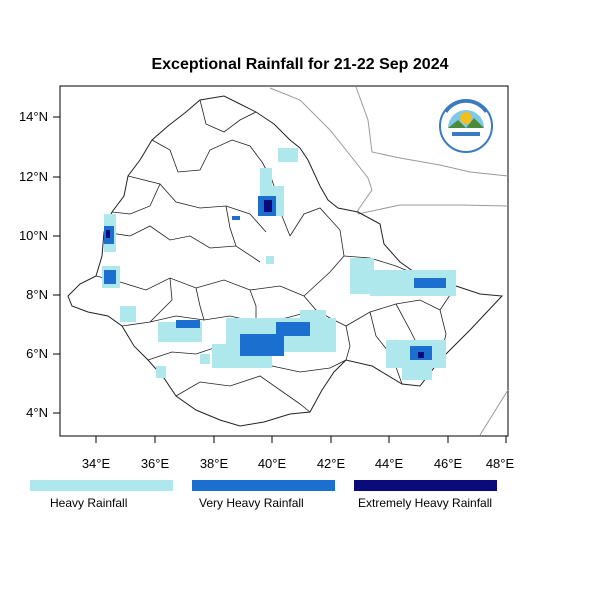 This screenshot has width=600, height=600. What do you see at coordinates (39, 264) in the screenshot?
I see `latitude-axis: 14°N 12°N 10°N 8°N 6°N 4°N` at bounding box center [39, 264].